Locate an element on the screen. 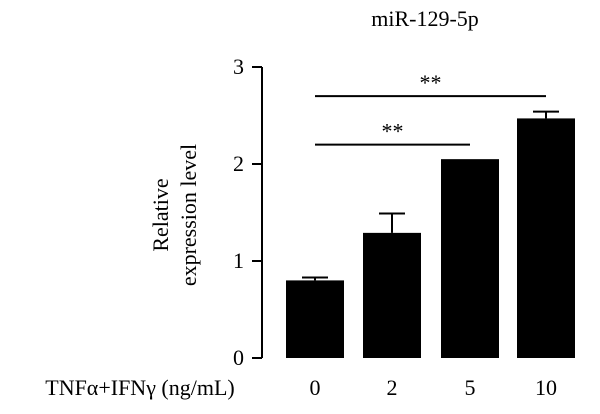 The width and height of the screenshot is (600, 414). y-tick-label: 0 is located at coordinates (238, 357).